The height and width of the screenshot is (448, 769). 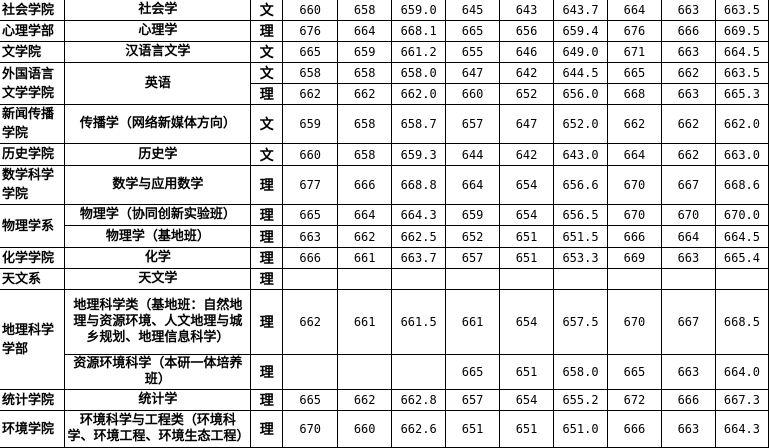 I want to click on major-cell: 汉语言文学, so click(x=158, y=52).